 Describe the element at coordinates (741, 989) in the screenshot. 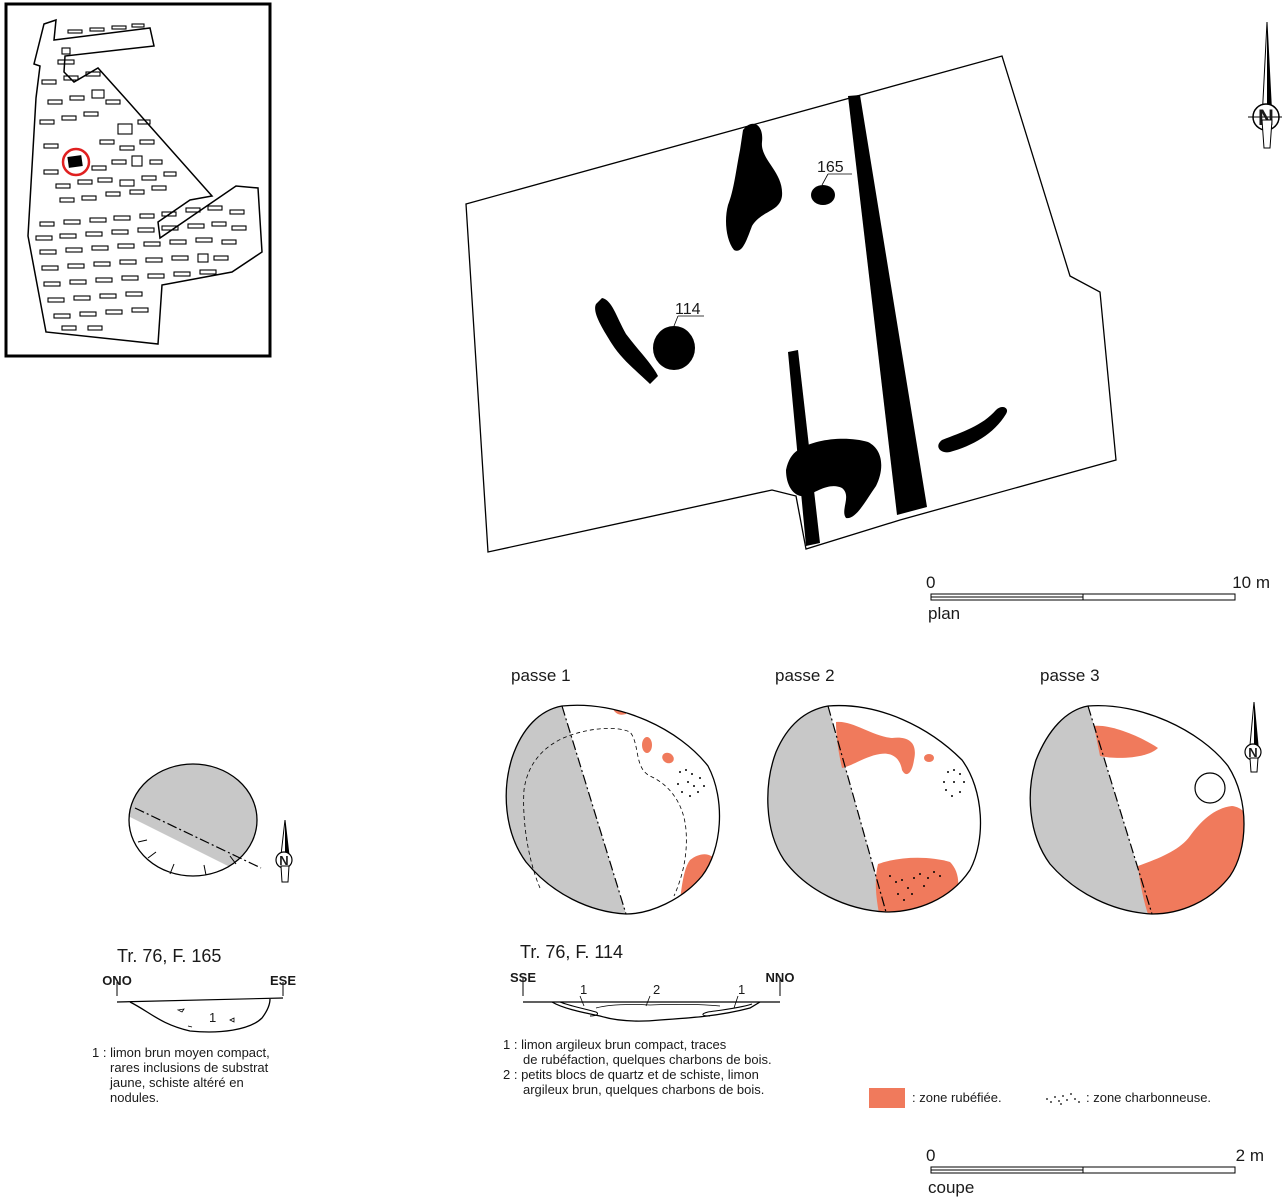

I see `f114-layer-1b: 1` at that location.